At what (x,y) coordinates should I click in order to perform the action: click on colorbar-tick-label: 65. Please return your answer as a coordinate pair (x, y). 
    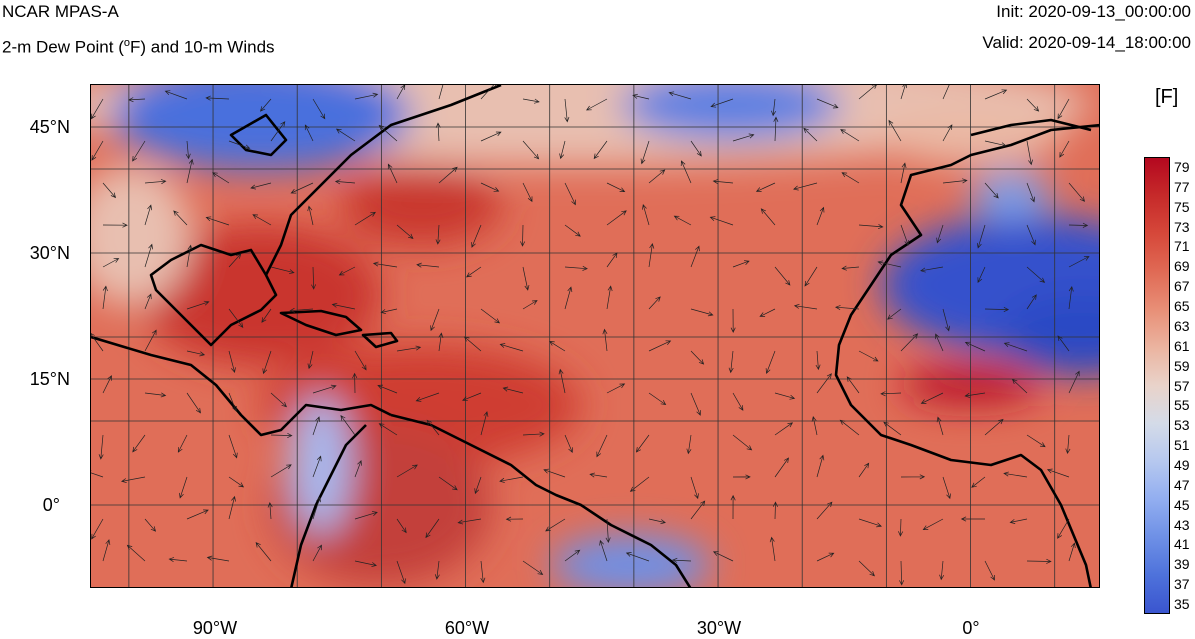
    Looking at the image, I should click on (1182, 306).